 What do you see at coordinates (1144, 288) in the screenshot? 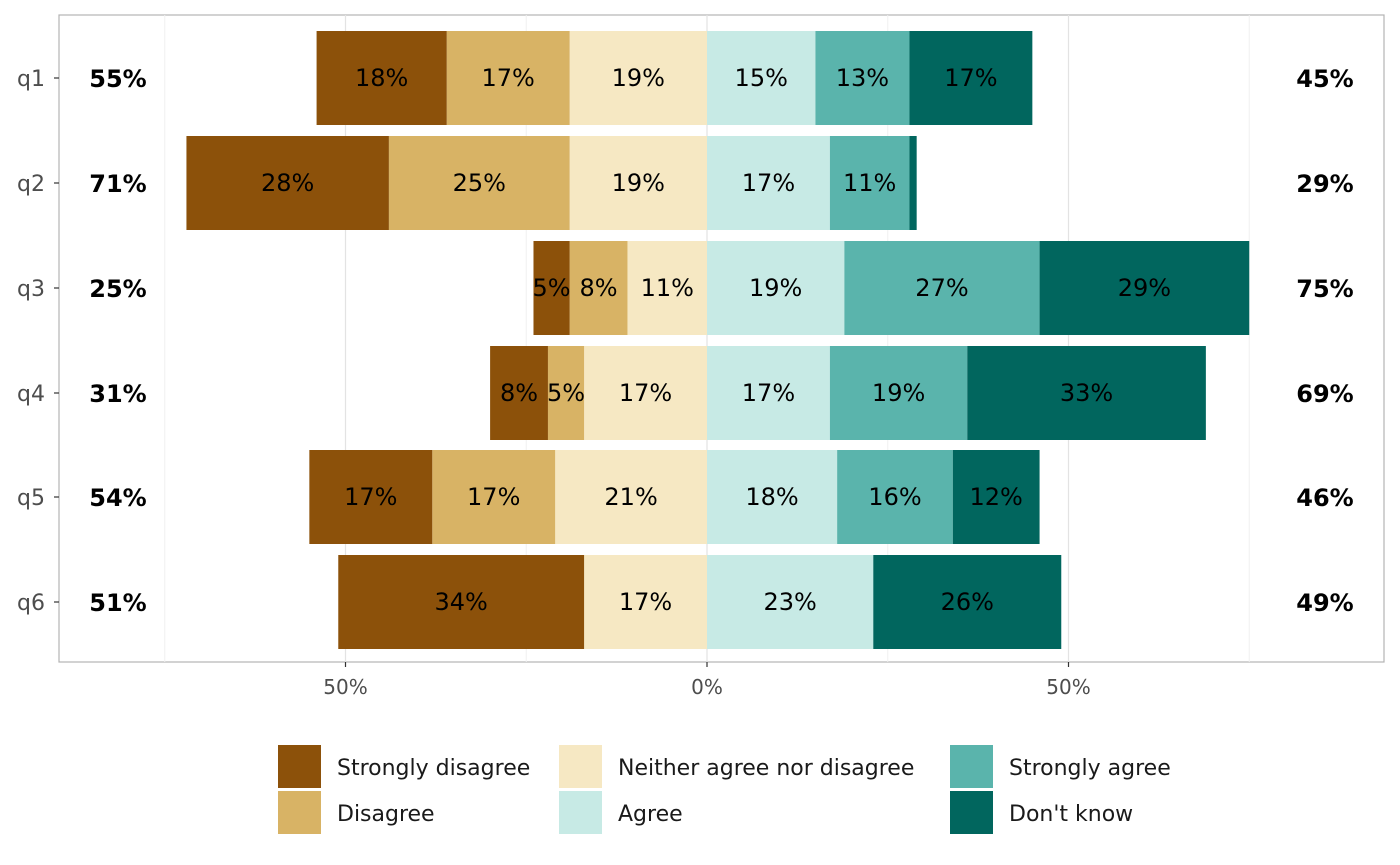
I see `segment-label: 29%` at bounding box center [1144, 288].